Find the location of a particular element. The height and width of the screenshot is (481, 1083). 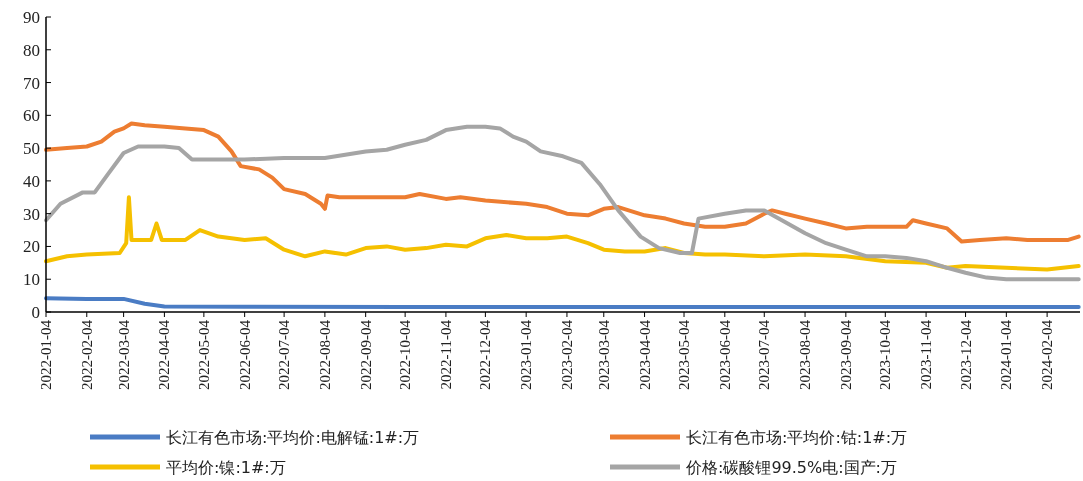

x-tick-label: 2022-06-04 is located at coordinates (244, 354).